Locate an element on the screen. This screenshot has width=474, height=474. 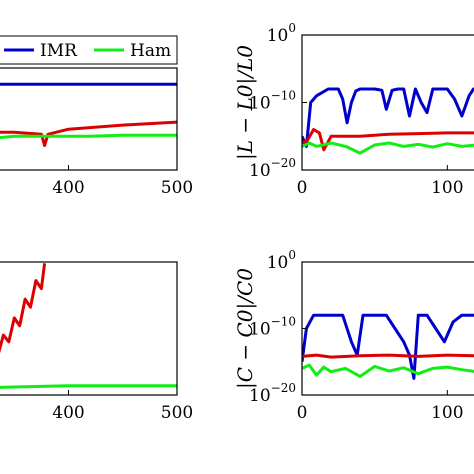
y-axis-label: |L − L0|/L0 is located at coordinates (245, 102).